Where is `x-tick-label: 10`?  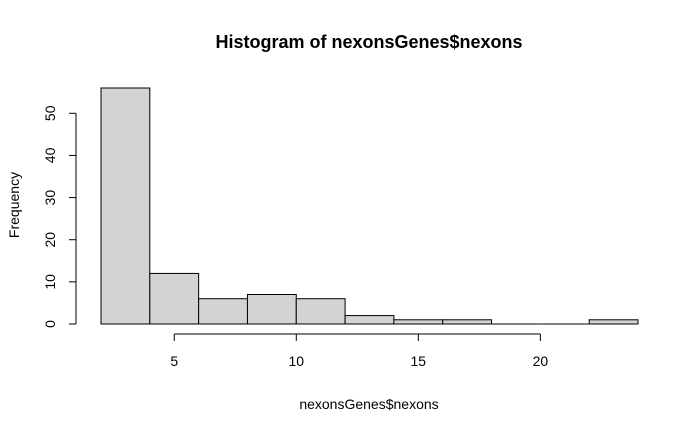
x-tick-label: 10 is located at coordinates (296, 361).